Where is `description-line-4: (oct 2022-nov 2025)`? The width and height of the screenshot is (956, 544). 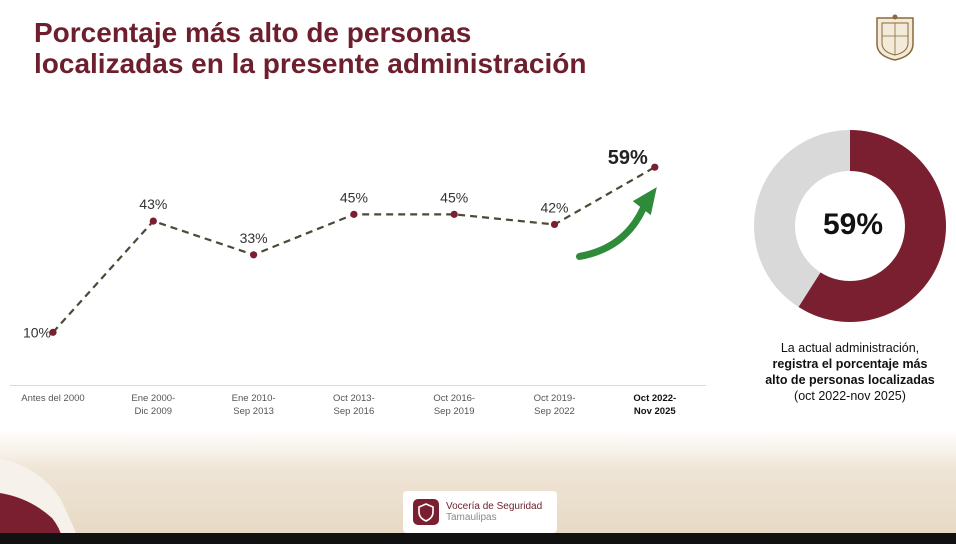
description-line-4: (oct 2022-nov 2025) is located at coordinates (850, 396).